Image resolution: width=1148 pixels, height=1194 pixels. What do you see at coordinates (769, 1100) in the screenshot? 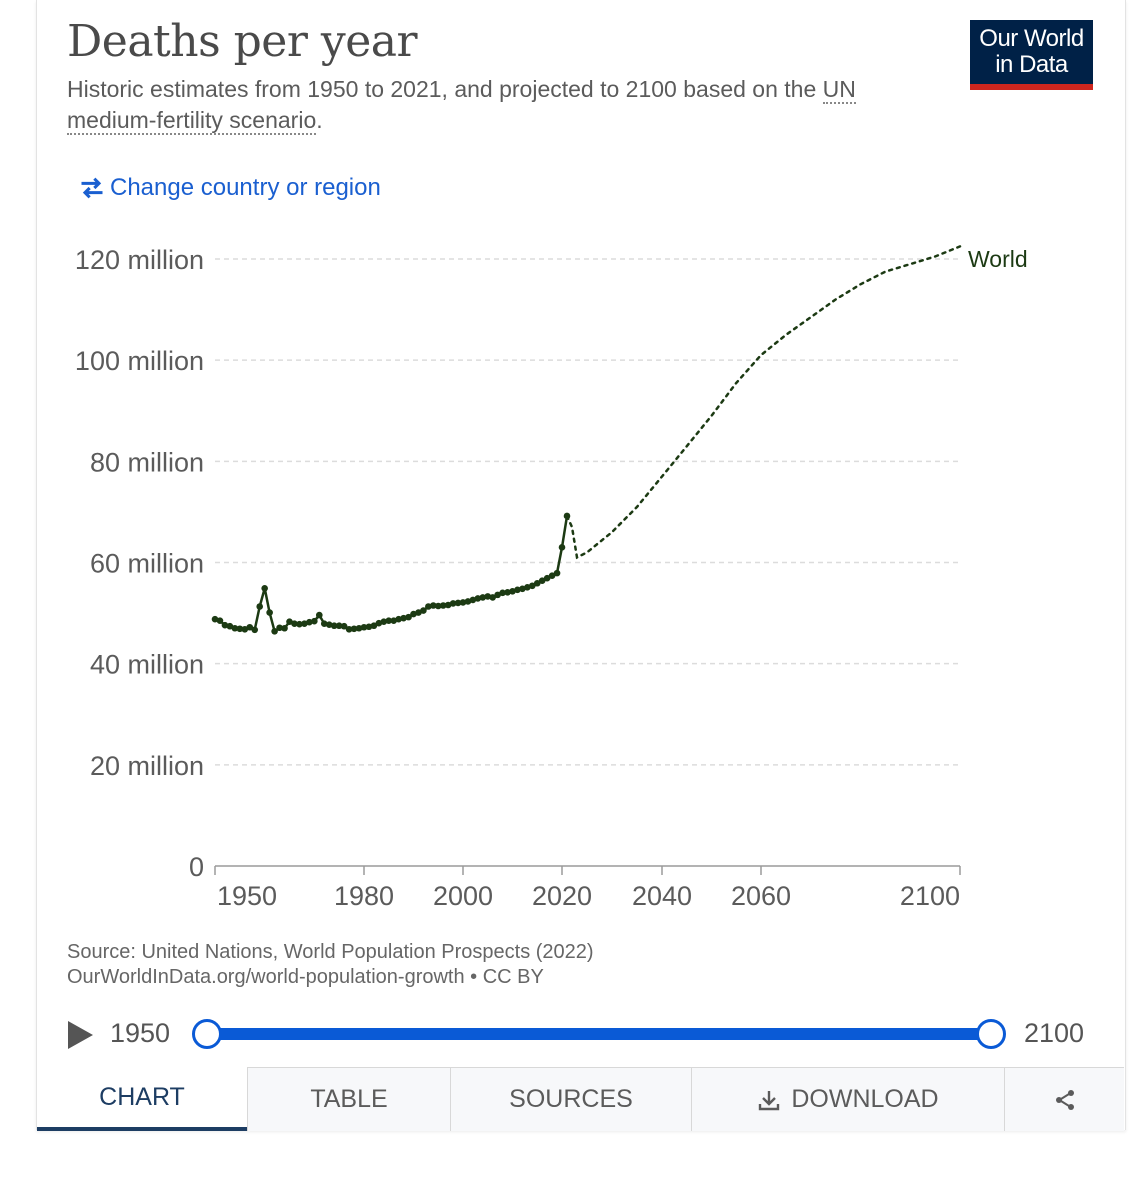
I see `download-icon` at bounding box center [769, 1100].